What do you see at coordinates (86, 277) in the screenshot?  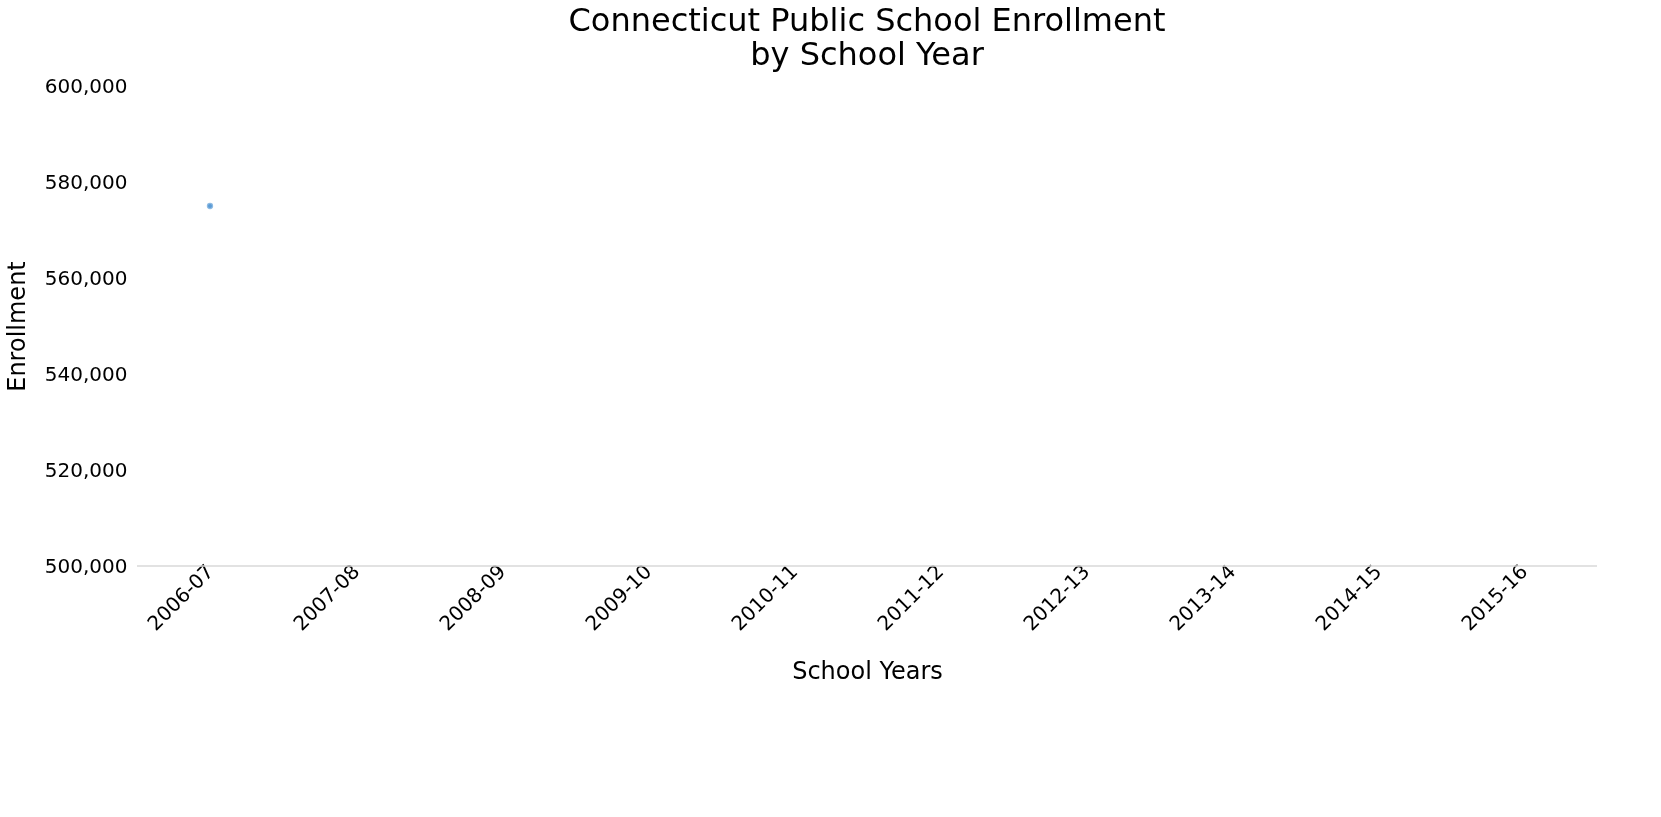 I see `y-tick-label: 560,000` at bounding box center [86, 277].